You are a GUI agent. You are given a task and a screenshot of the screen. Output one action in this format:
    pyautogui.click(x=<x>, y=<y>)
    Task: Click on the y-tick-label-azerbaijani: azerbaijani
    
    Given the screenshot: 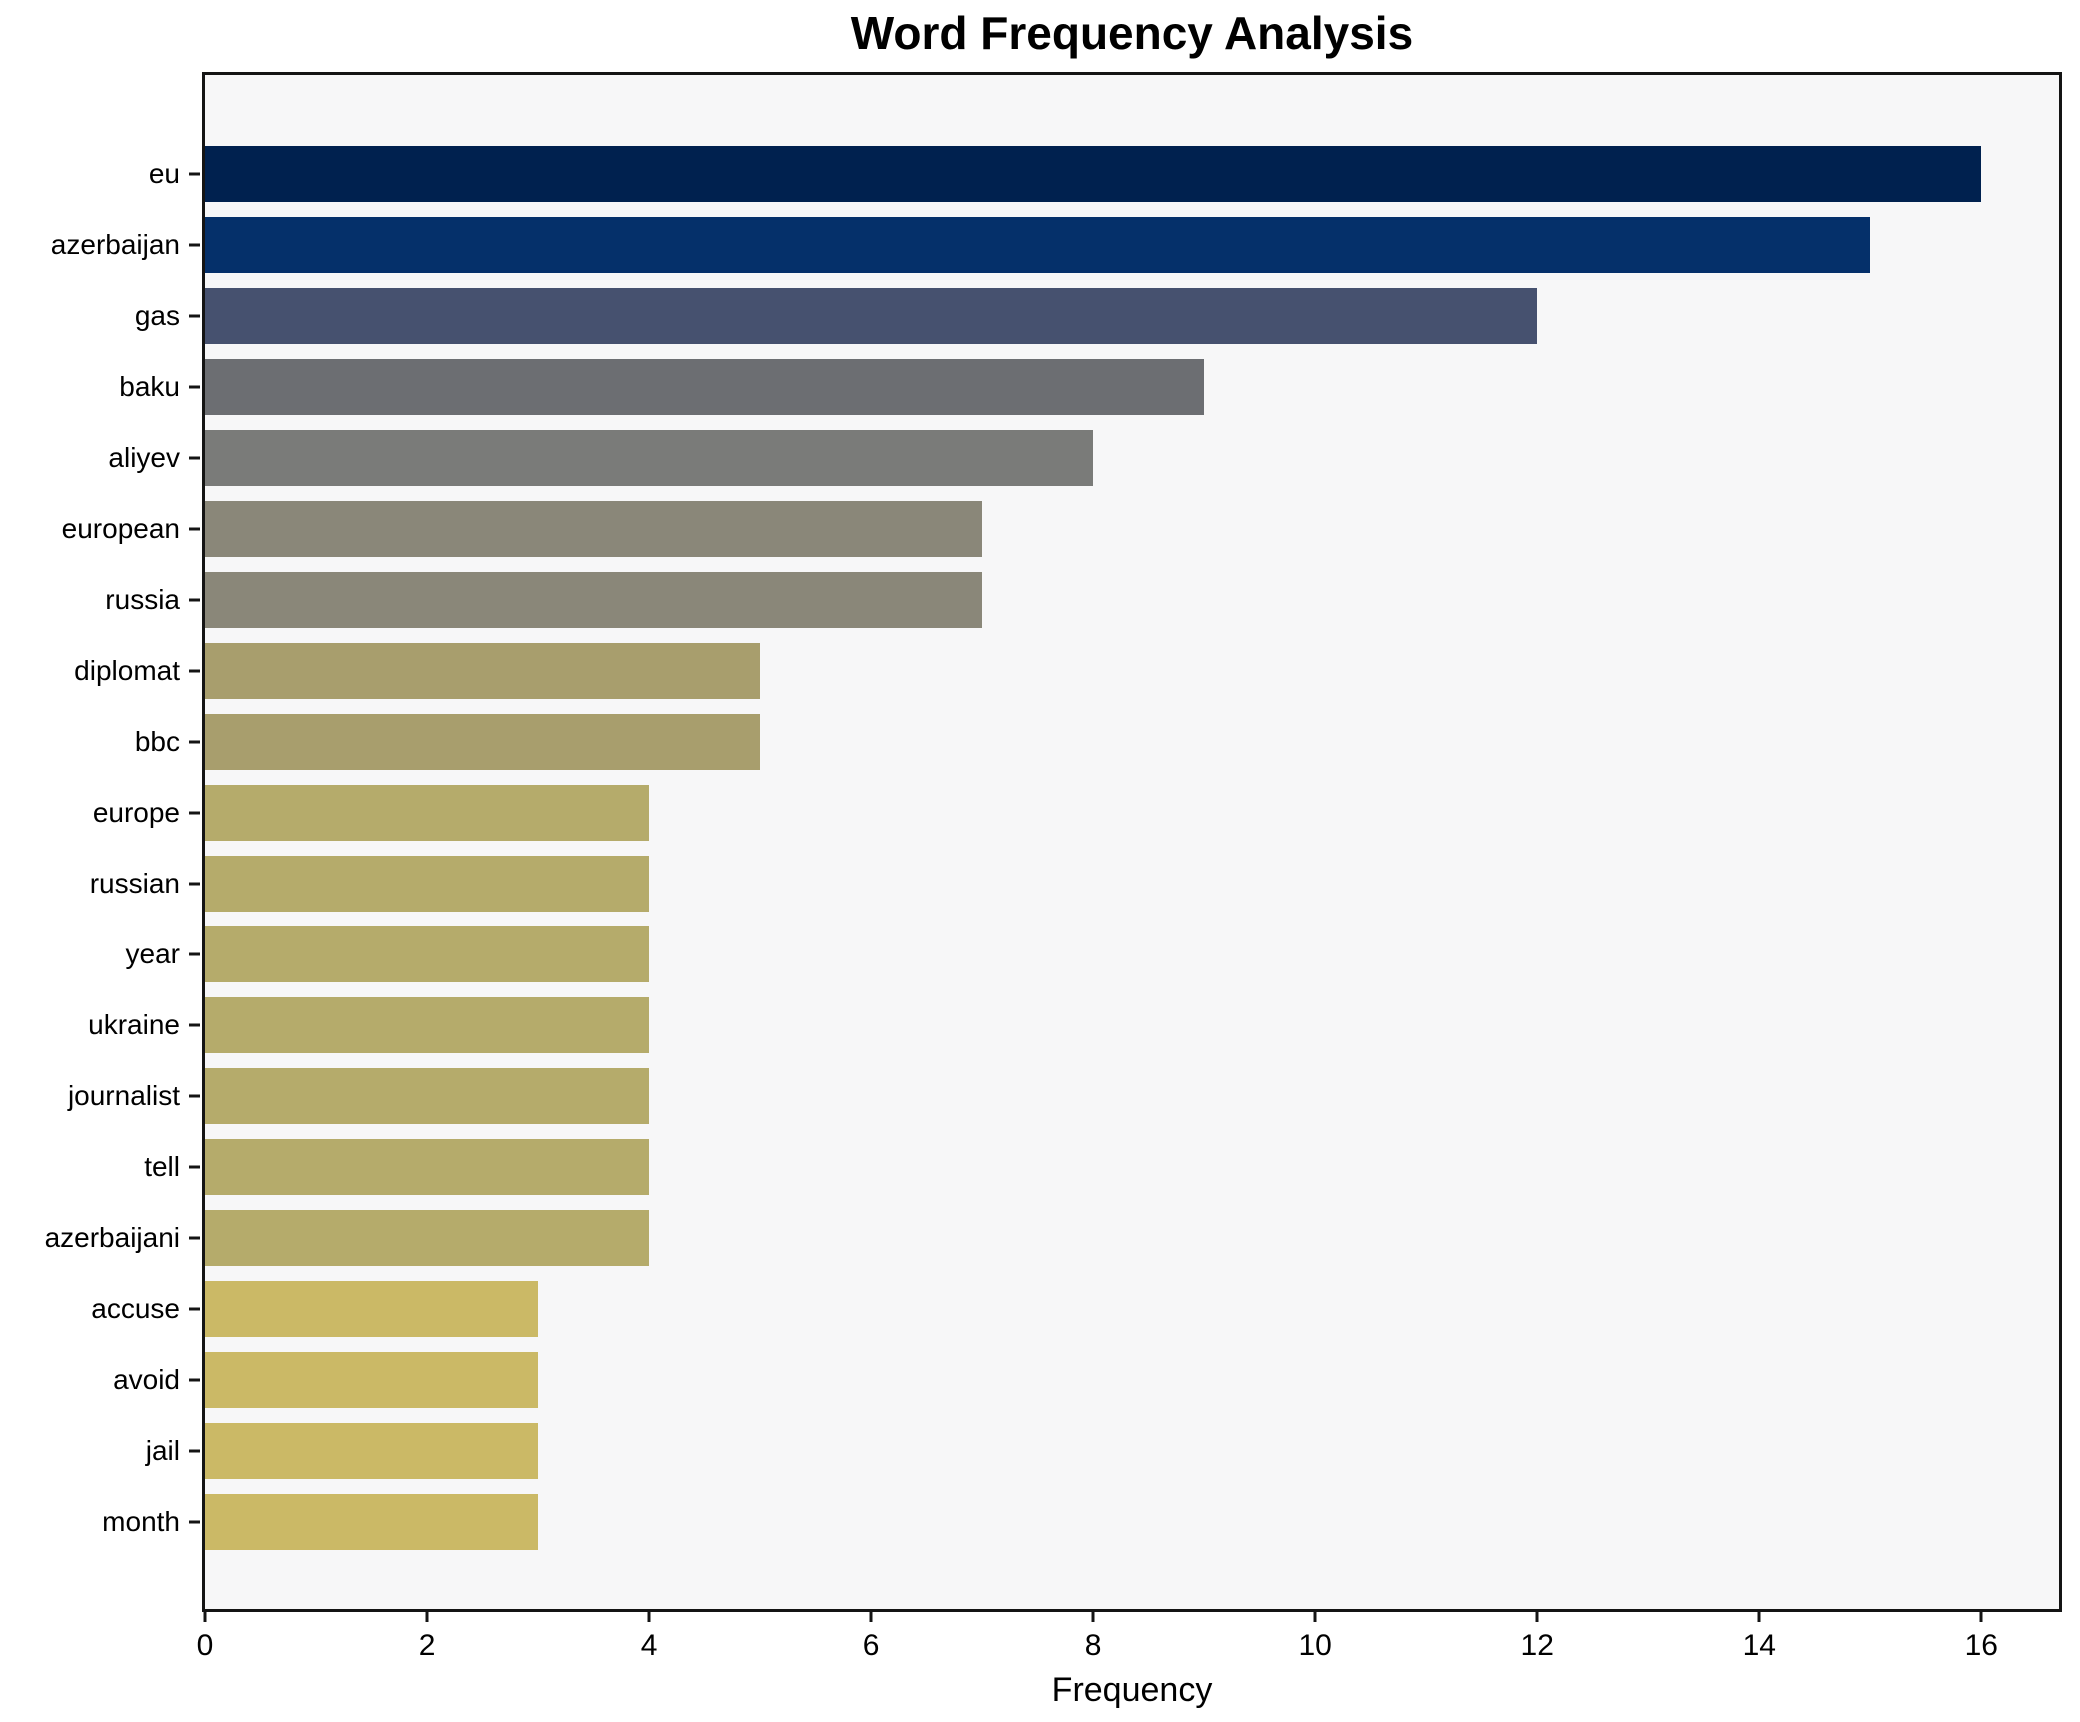 What is the action you would take?
    pyautogui.click(x=112, y=1238)
    